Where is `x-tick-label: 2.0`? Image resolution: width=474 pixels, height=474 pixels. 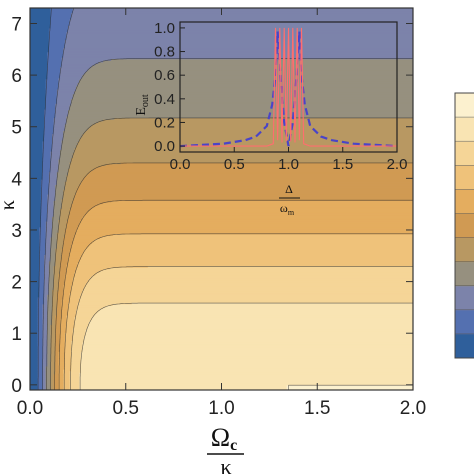
x-tick-label: 2.0 is located at coordinates (413, 408).